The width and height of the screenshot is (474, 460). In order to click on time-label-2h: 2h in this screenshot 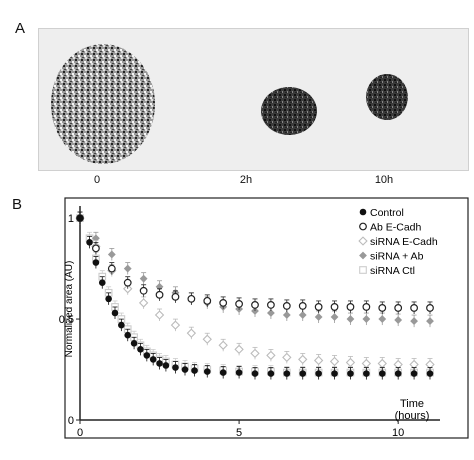, I will do `click(246, 180)`.